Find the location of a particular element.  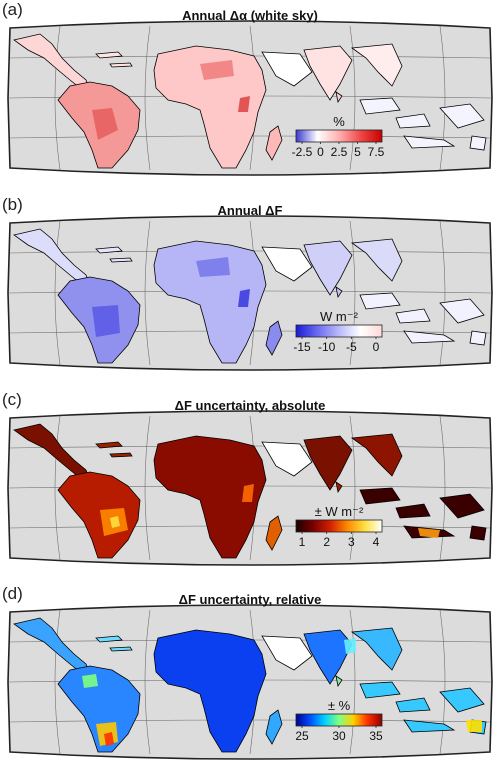

colorbar: W m⁻² -15 -10 -5 0 is located at coordinates (338, 331).